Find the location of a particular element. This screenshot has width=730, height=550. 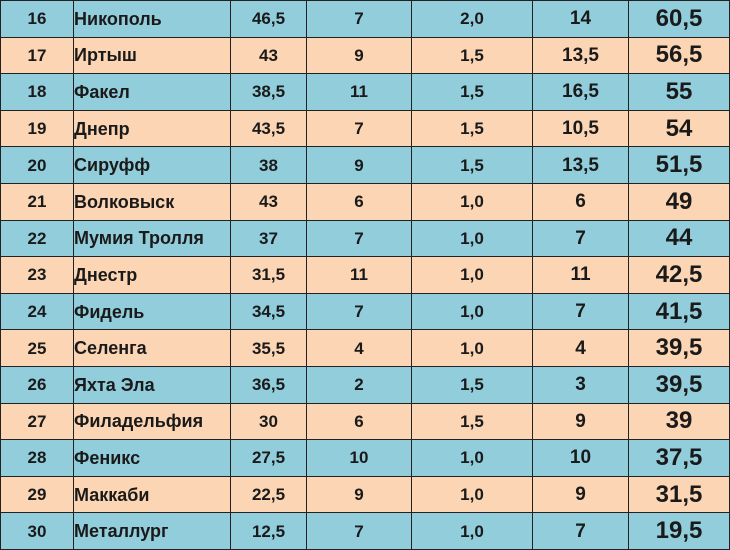

coefficient-cell: 2,0 is located at coordinates (472, 19).